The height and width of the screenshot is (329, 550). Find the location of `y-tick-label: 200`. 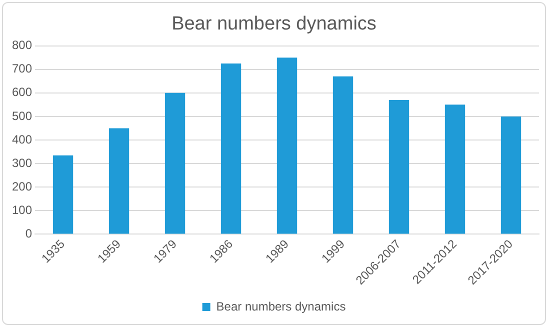

y-tick-label: 200 is located at coordinates (22, 186).